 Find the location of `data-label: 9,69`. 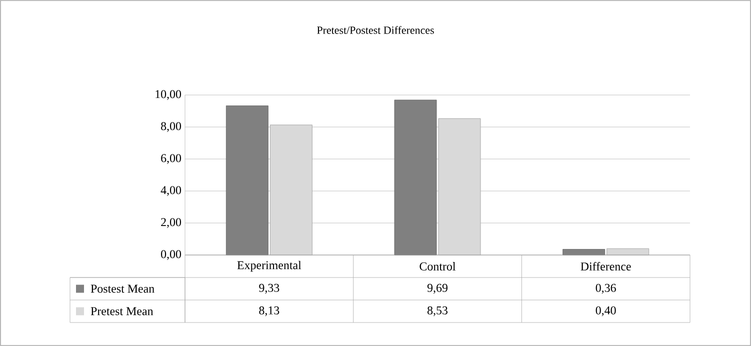

data-label: 9,69 is located at coordinates (437, 289).